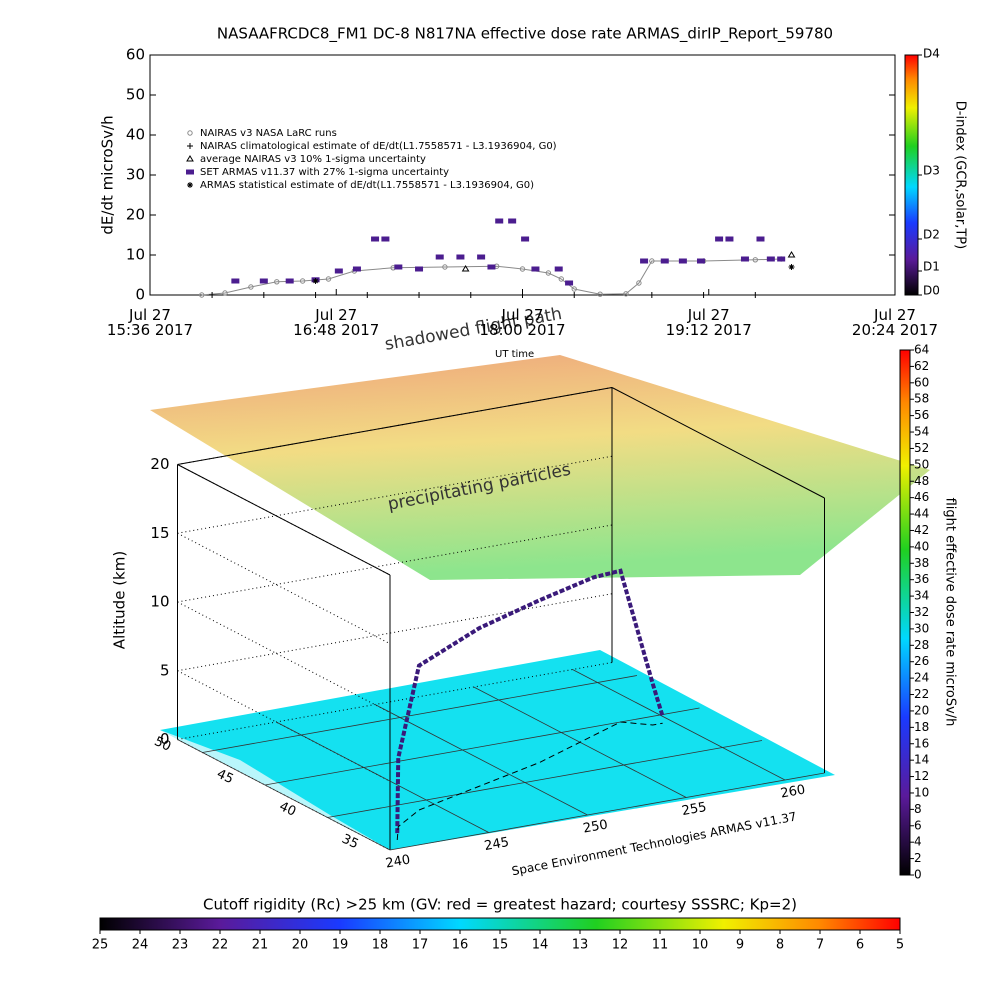  I want to click on colorbar-tick-label: 0, so click(918, 875).